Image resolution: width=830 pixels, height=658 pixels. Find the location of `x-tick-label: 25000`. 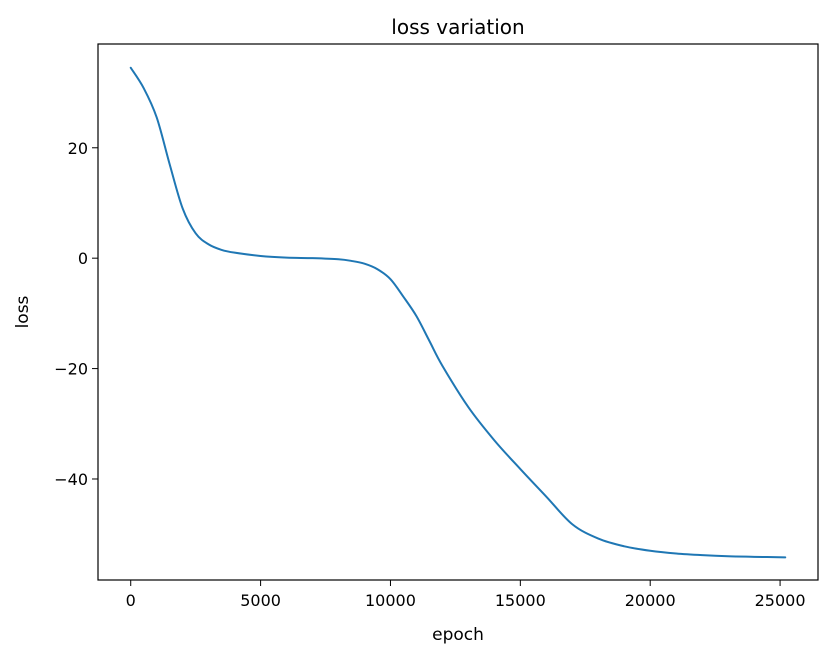

x-tick-label: 25000 is located at coordinates (780, 600).